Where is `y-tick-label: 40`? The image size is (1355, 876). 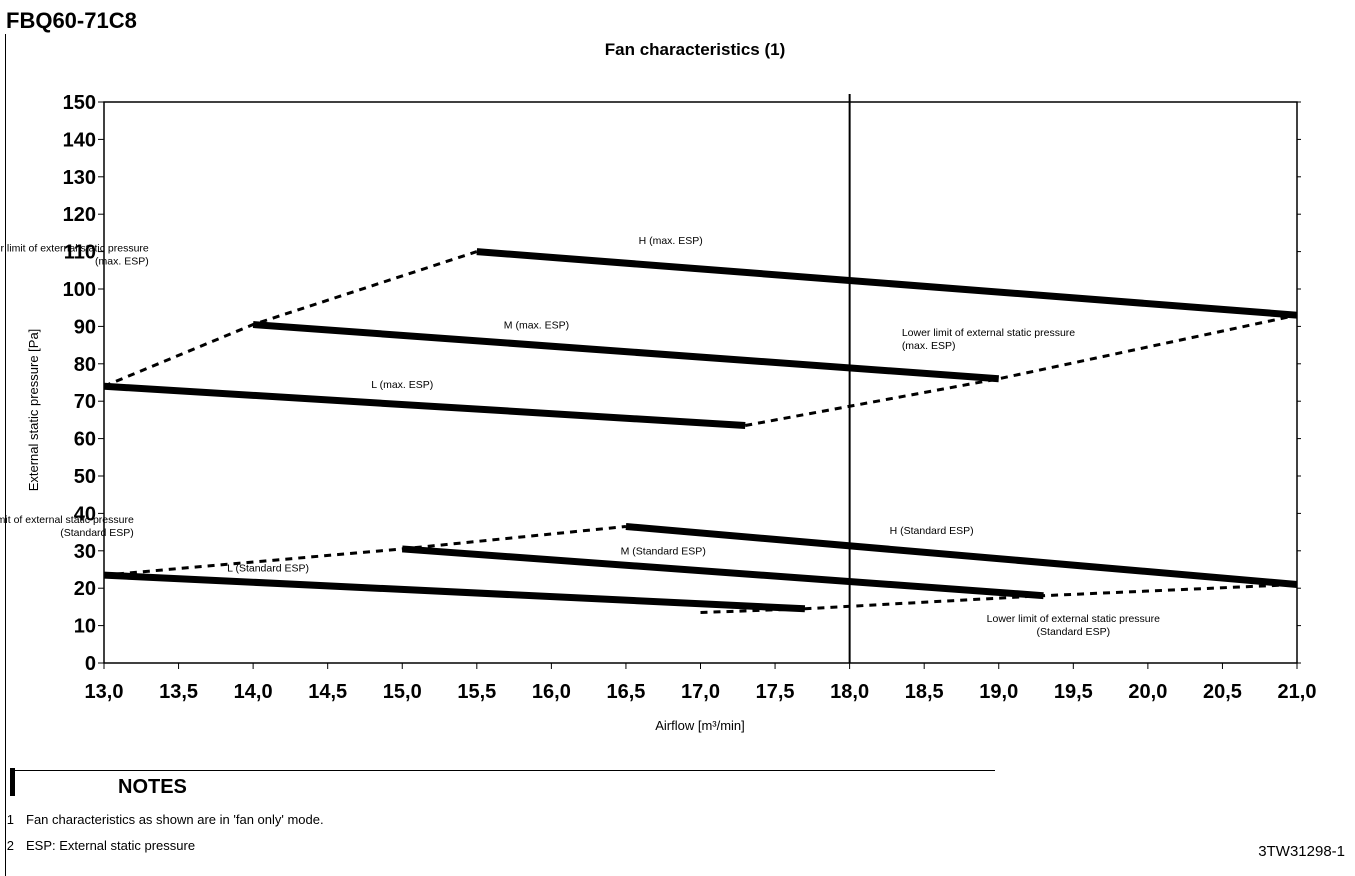
y-tick-label: 40 is located at coordinates (85, 514).